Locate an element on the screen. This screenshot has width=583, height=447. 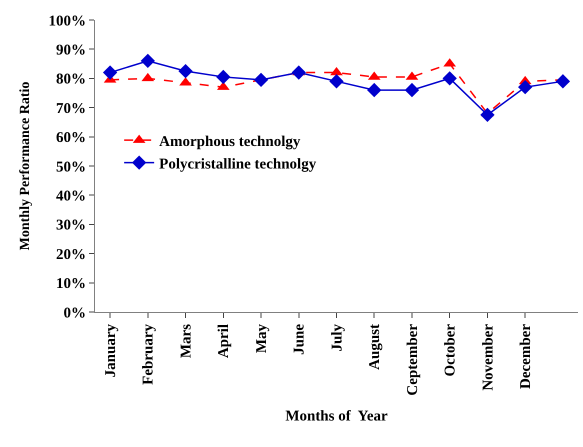
x-tick-label: October is located at coordinates (450, 350).